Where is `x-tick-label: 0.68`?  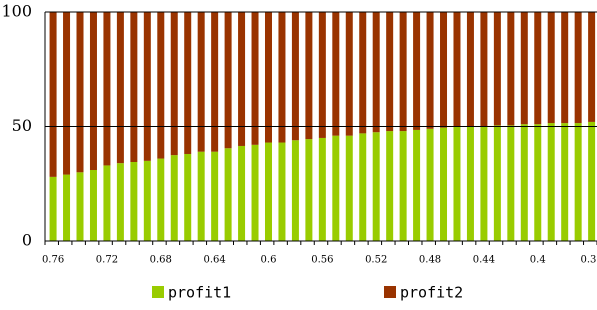
x-tick-label: 0.68 is located at coordinates (161, 260).